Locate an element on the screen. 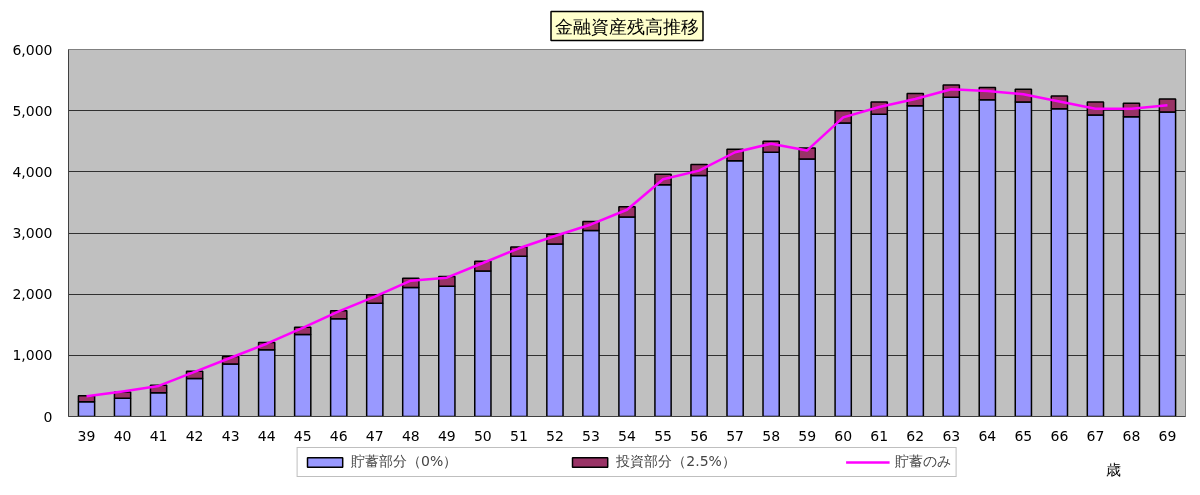 The height and width of the screenshot is (495, 1200). x-tick-label: 64 is located at coordinates (987, 435).